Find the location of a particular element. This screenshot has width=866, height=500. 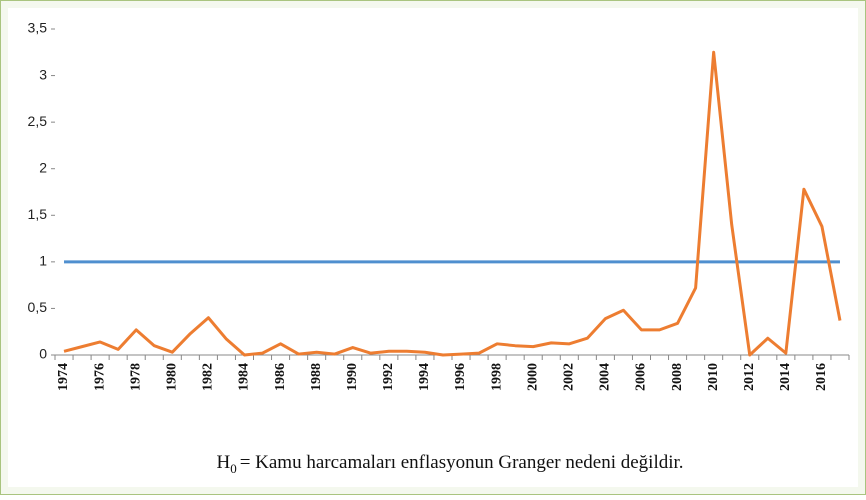

y-tick-label: 3 is located at coordinates (43, 74).